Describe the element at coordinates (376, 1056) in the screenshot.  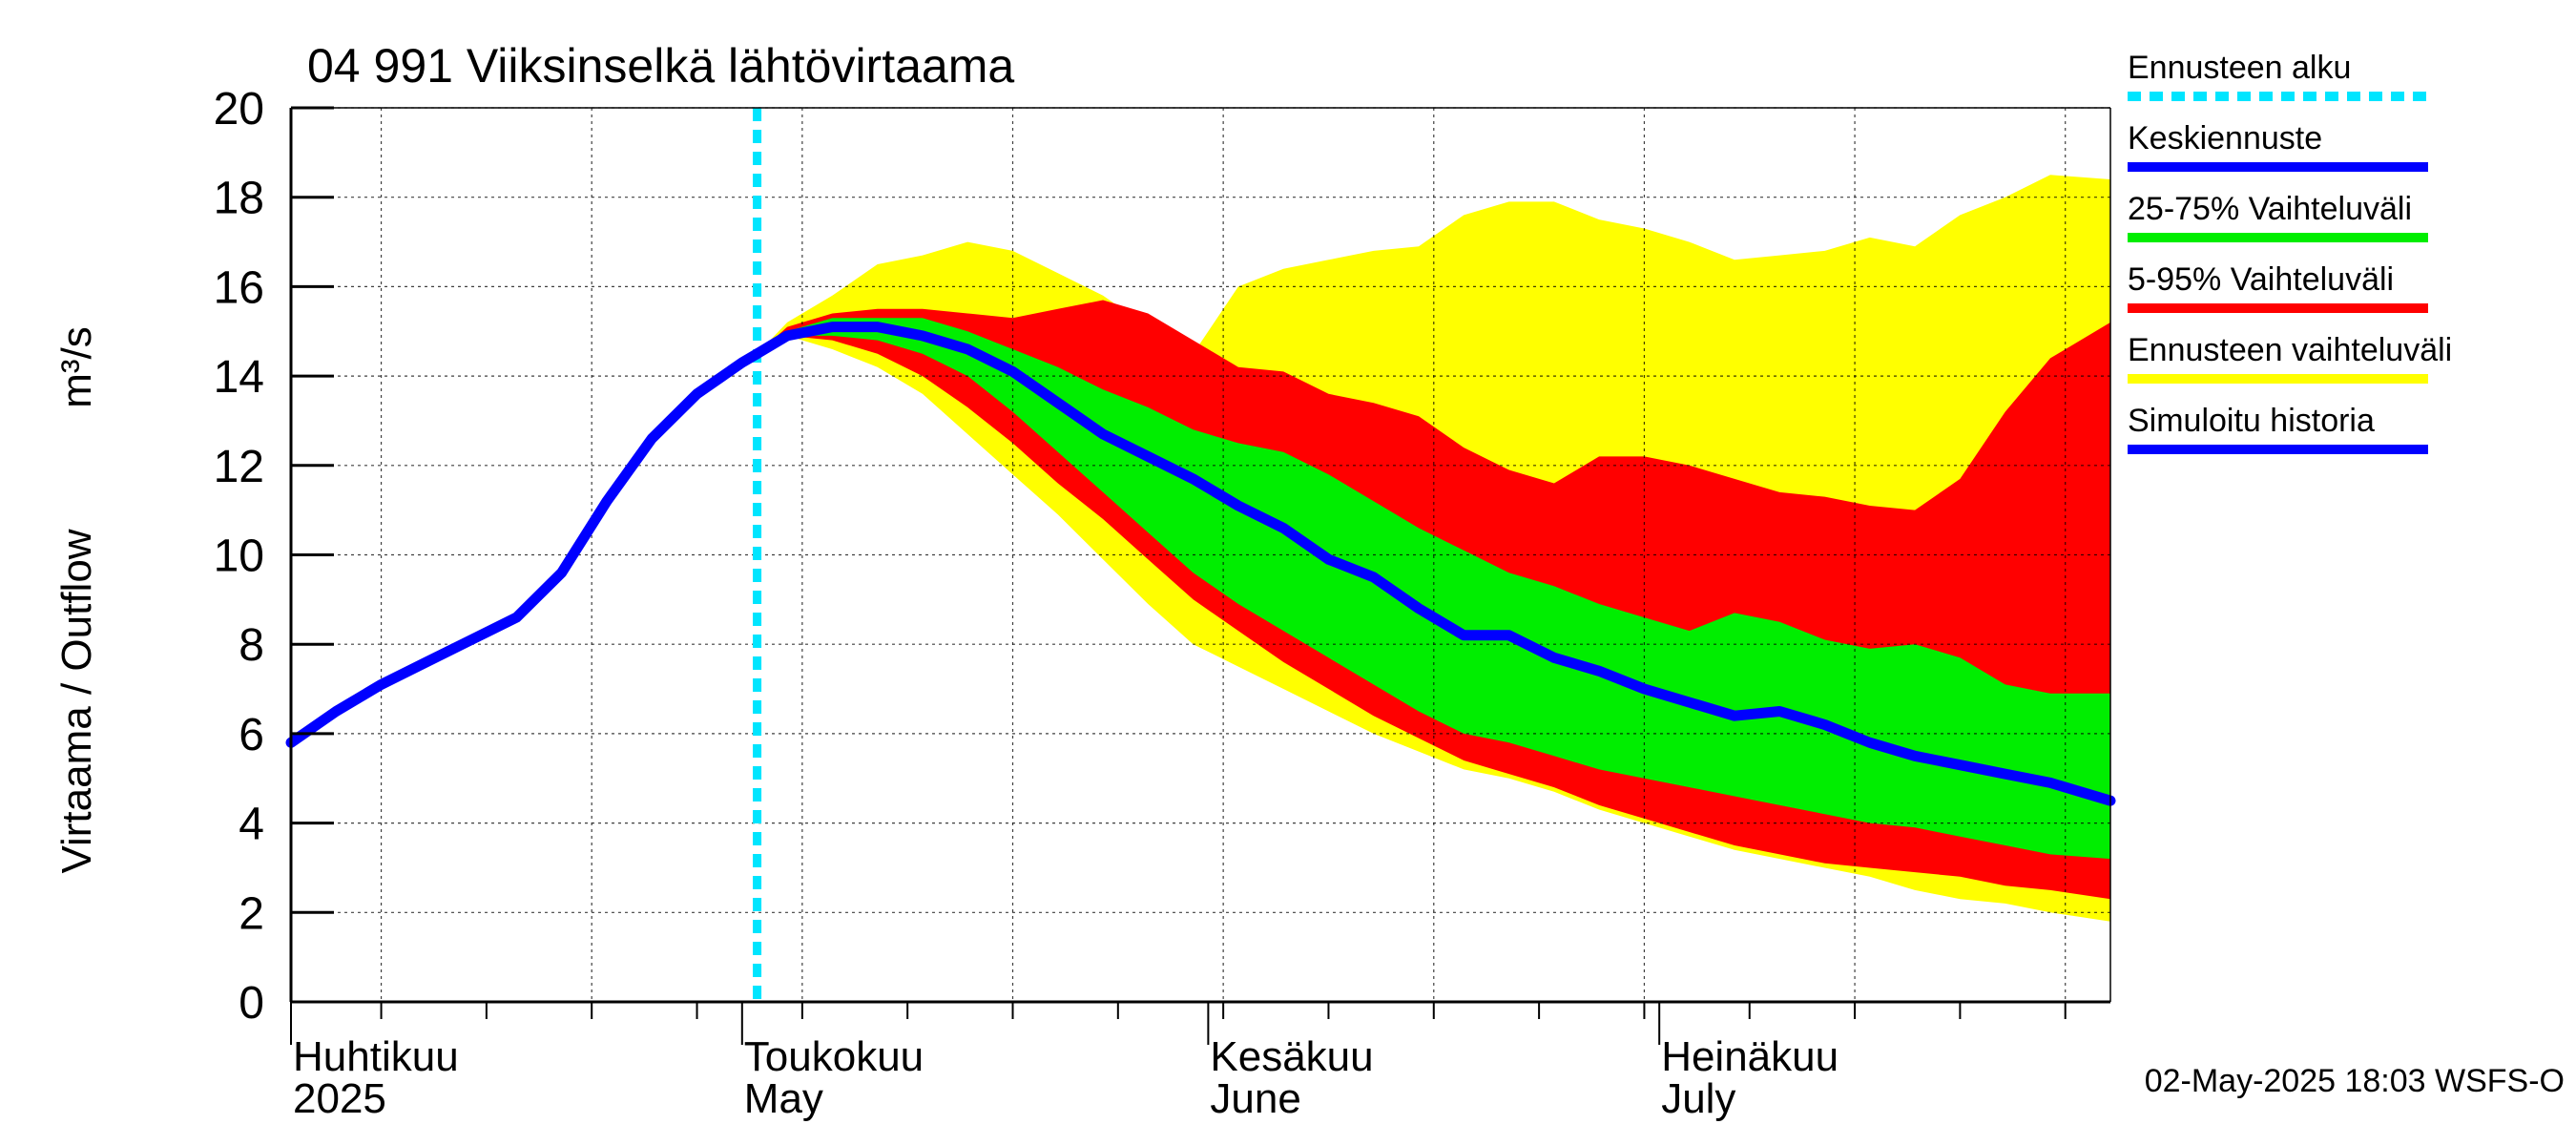
I see `x-month-label: Huhtikuu` at that location.